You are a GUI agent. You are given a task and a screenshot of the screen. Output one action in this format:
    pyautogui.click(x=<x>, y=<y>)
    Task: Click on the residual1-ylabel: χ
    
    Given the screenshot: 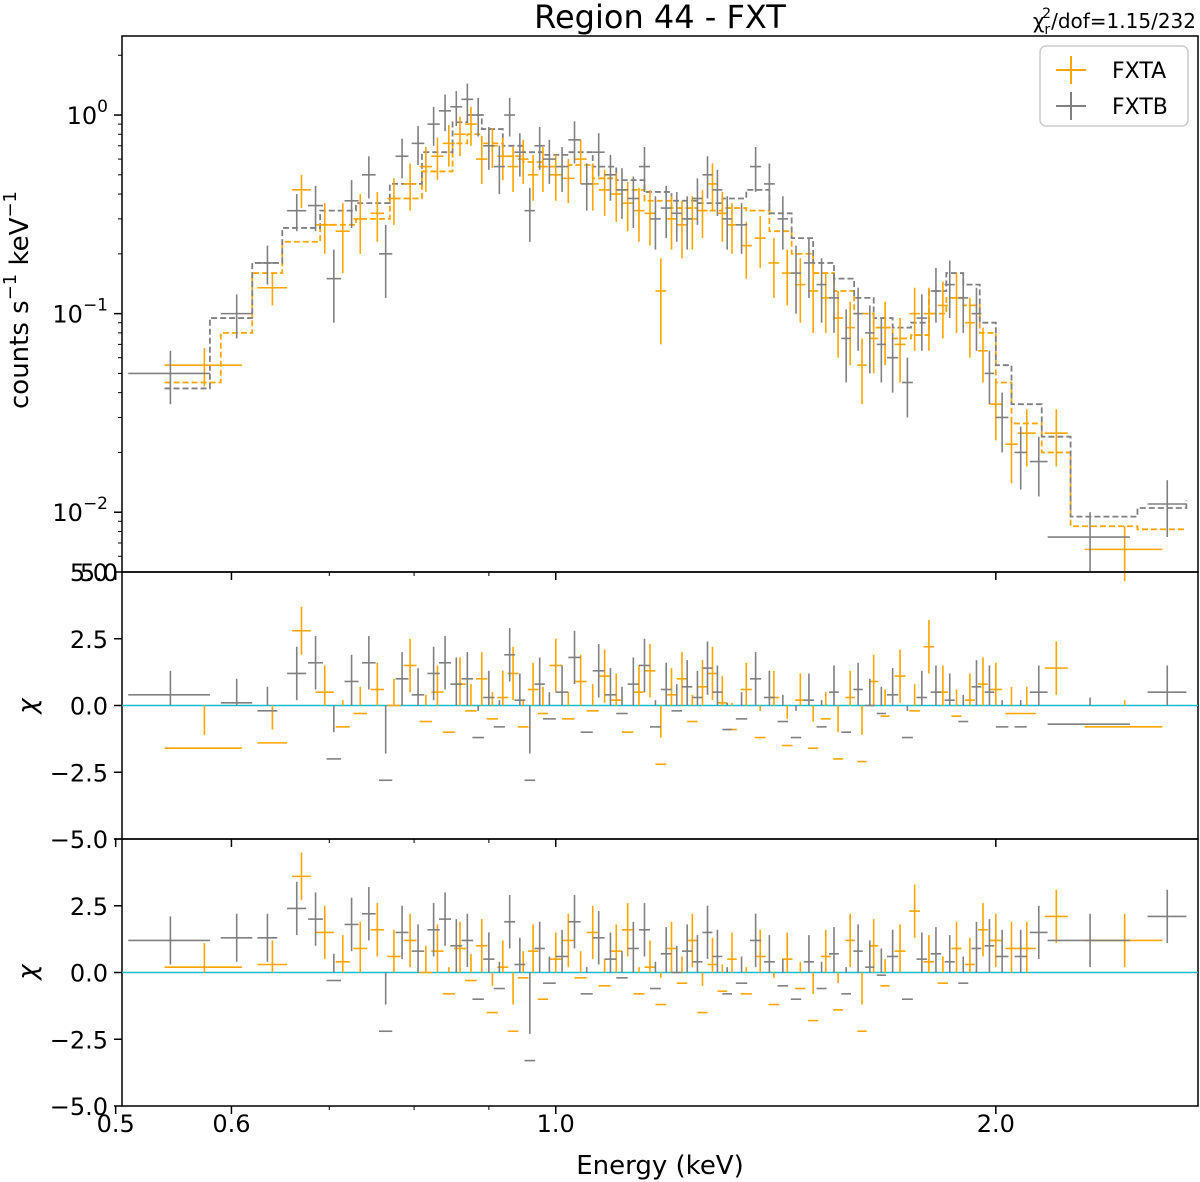 What is the action you would take?
    pyautogui.click(x=28, y=706)
    